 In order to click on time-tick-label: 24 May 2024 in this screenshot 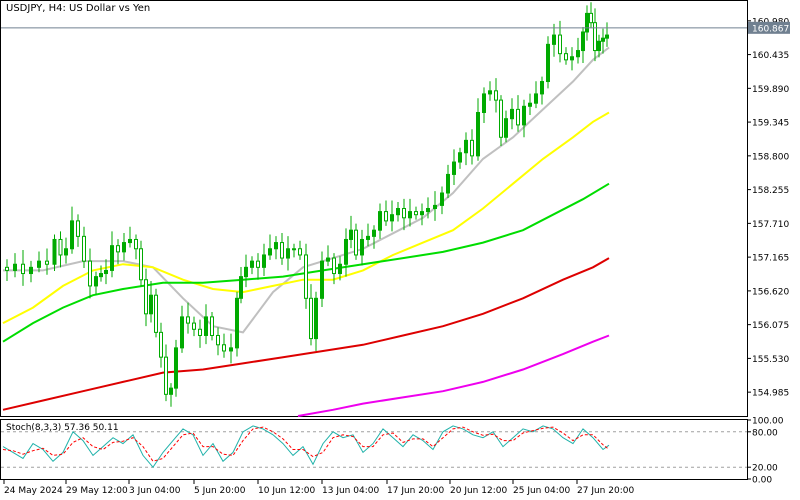, I will do `click(33, 491)`.